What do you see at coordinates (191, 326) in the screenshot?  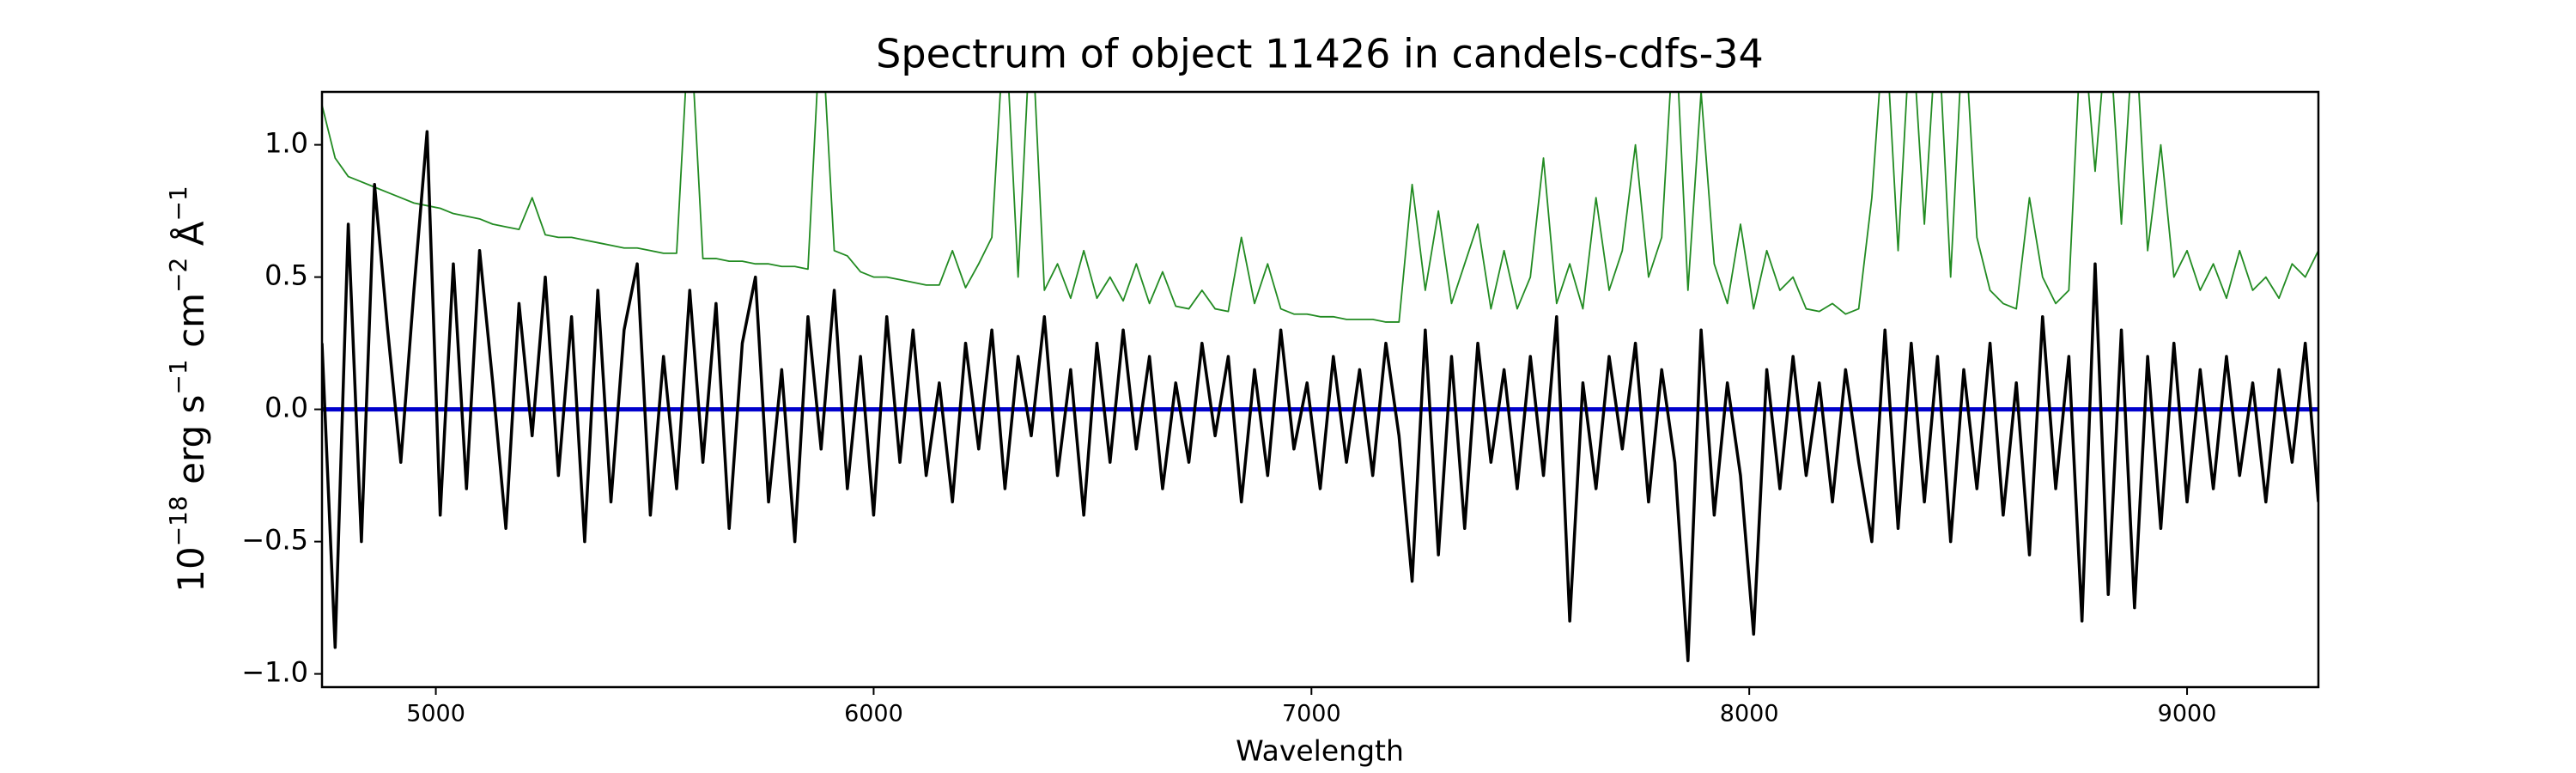 I see `y-label-text: cm` at bounding box center [191, 326].